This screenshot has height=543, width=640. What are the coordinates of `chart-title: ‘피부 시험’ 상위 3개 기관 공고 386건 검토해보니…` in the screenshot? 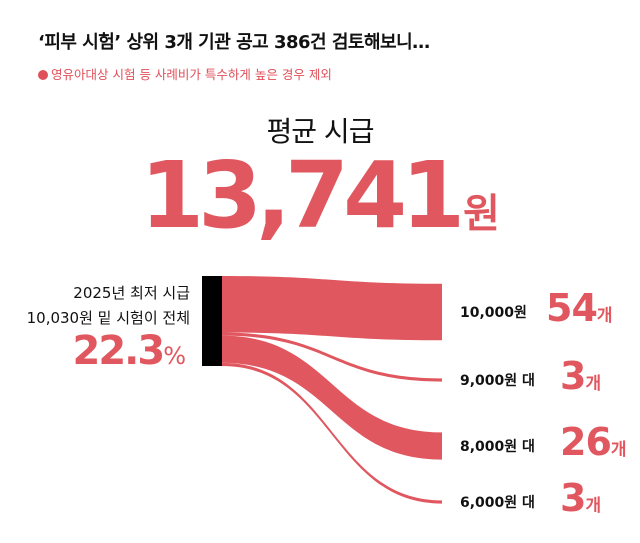 It's located at (234, 42).